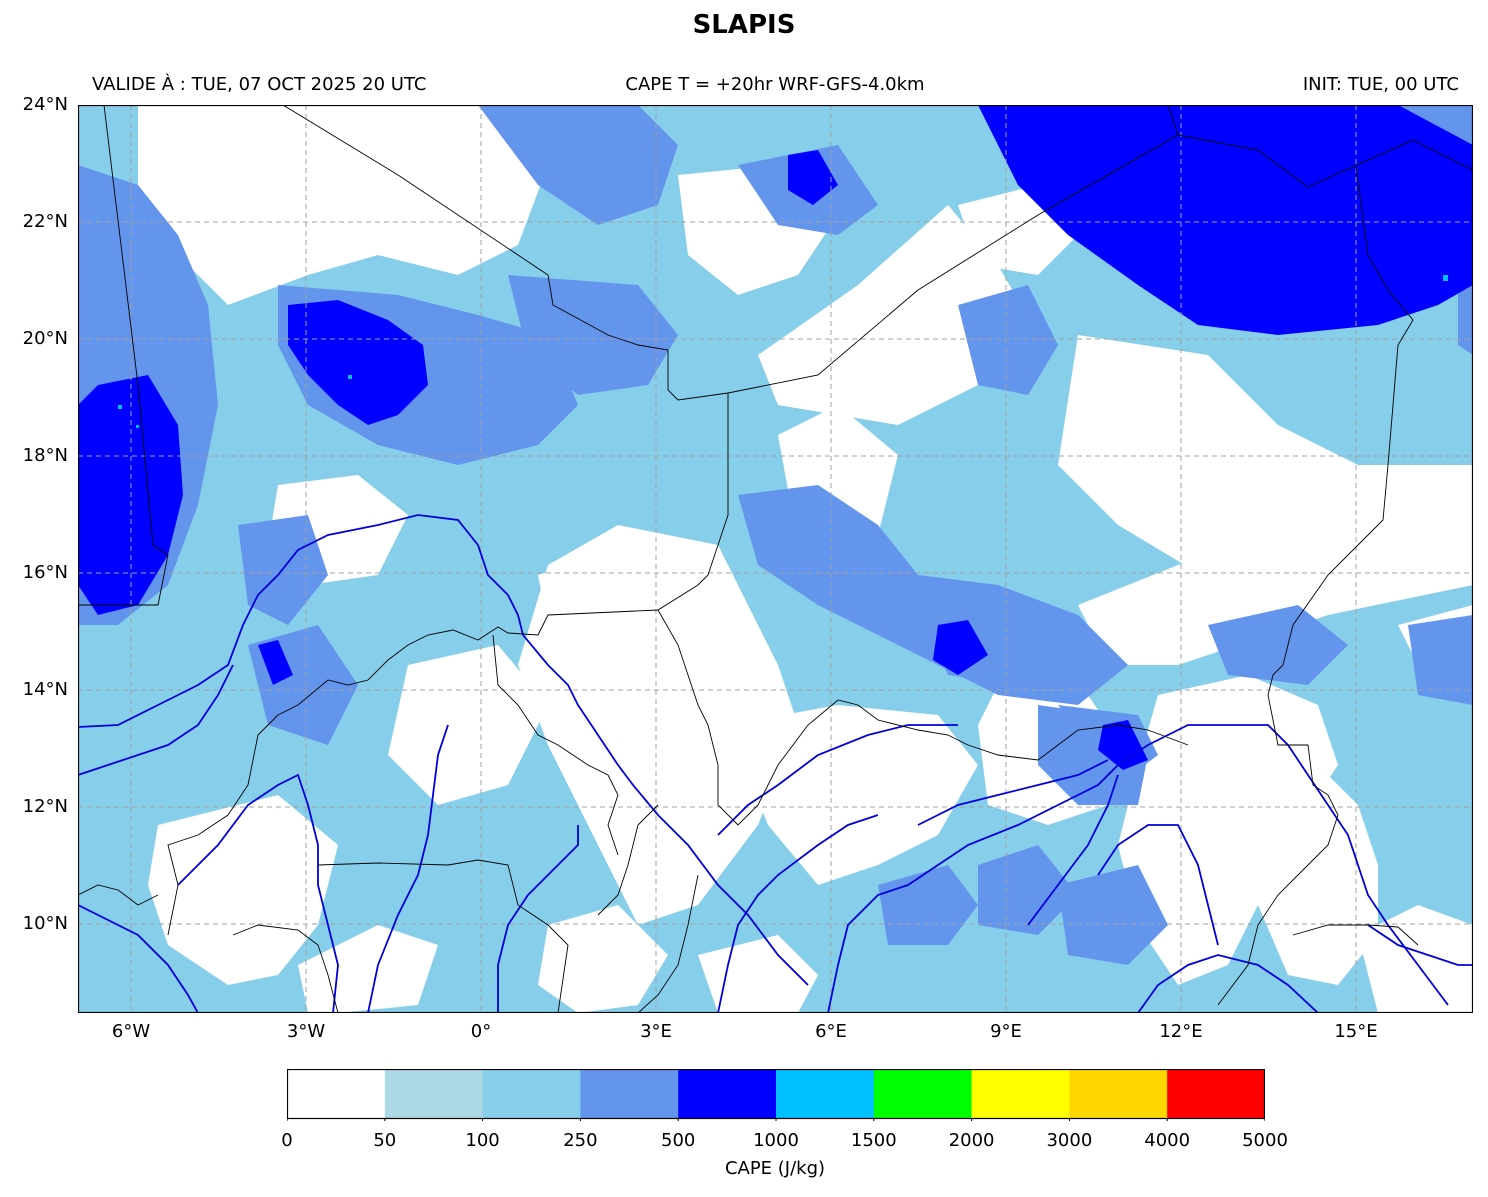 This screenshot has height=1197, width=1488. I want to click on lat-label: 12°N, so click(45, 806).